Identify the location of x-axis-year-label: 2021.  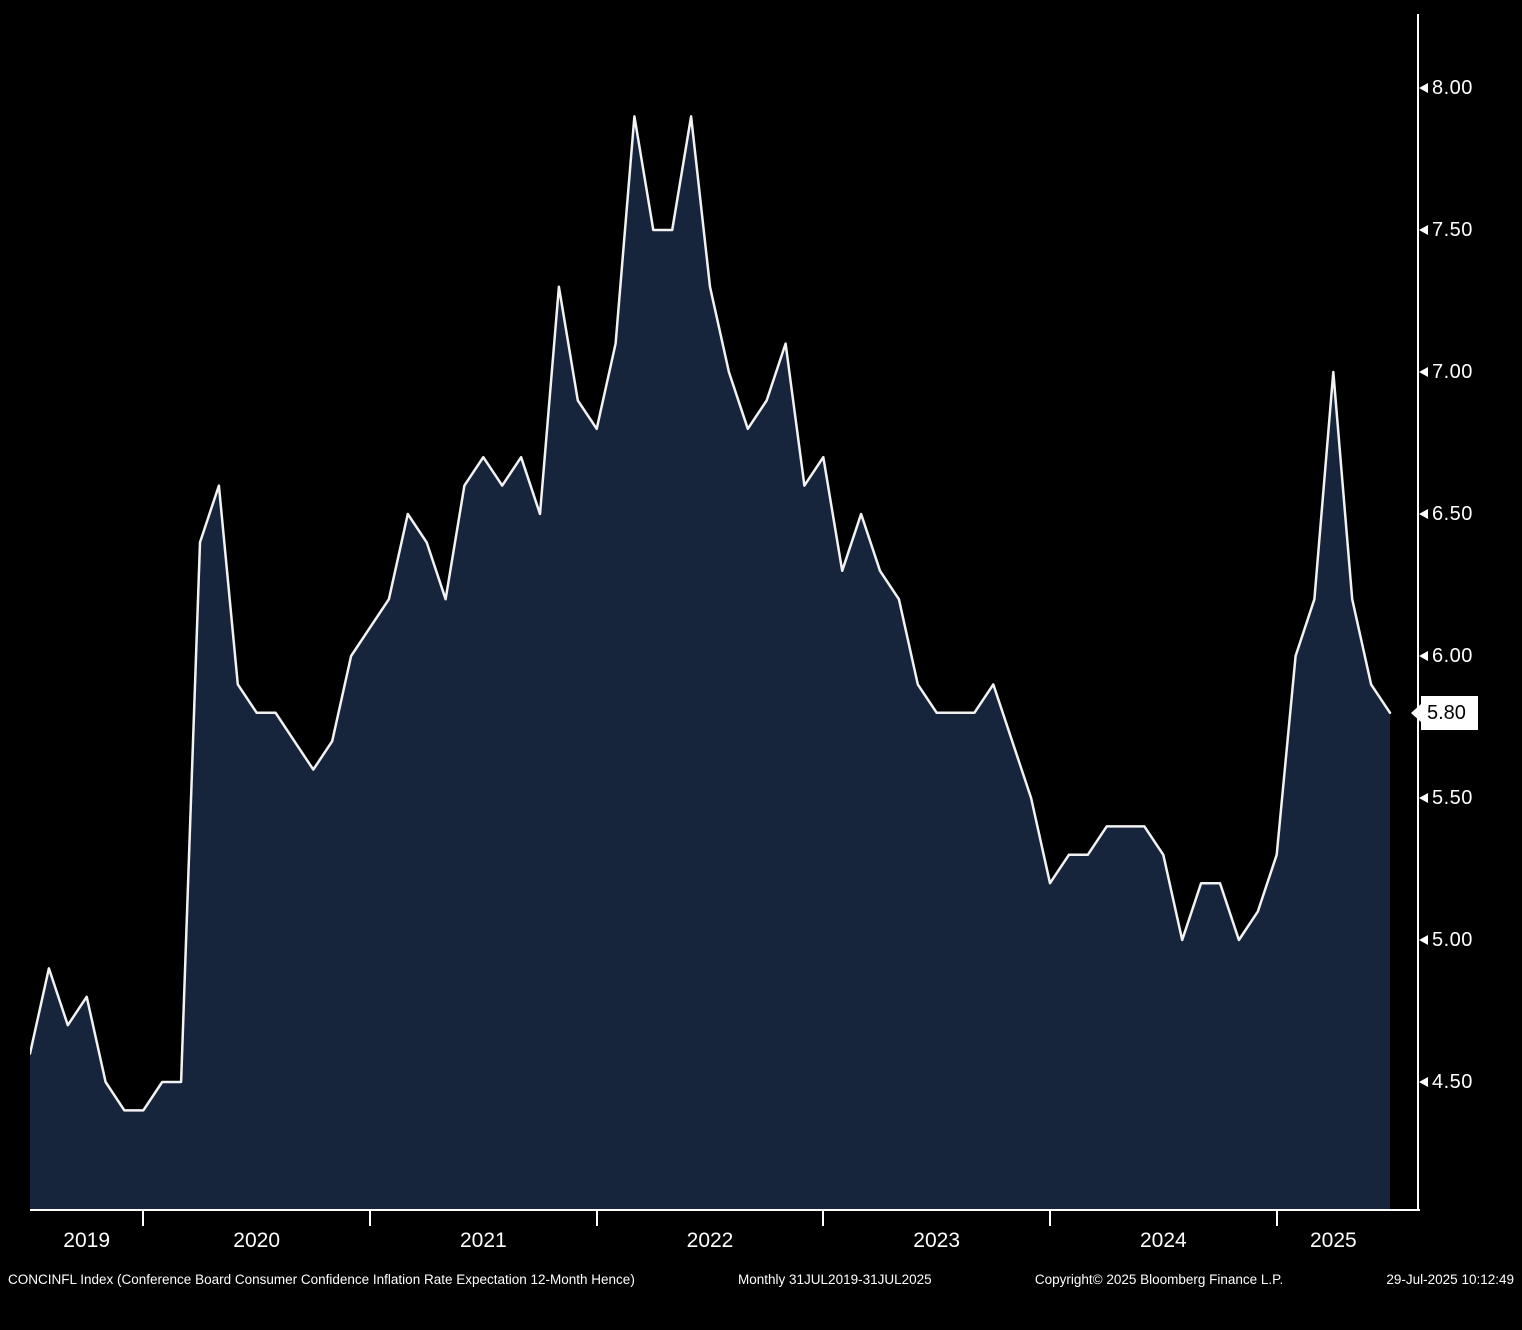
(483, 1240).